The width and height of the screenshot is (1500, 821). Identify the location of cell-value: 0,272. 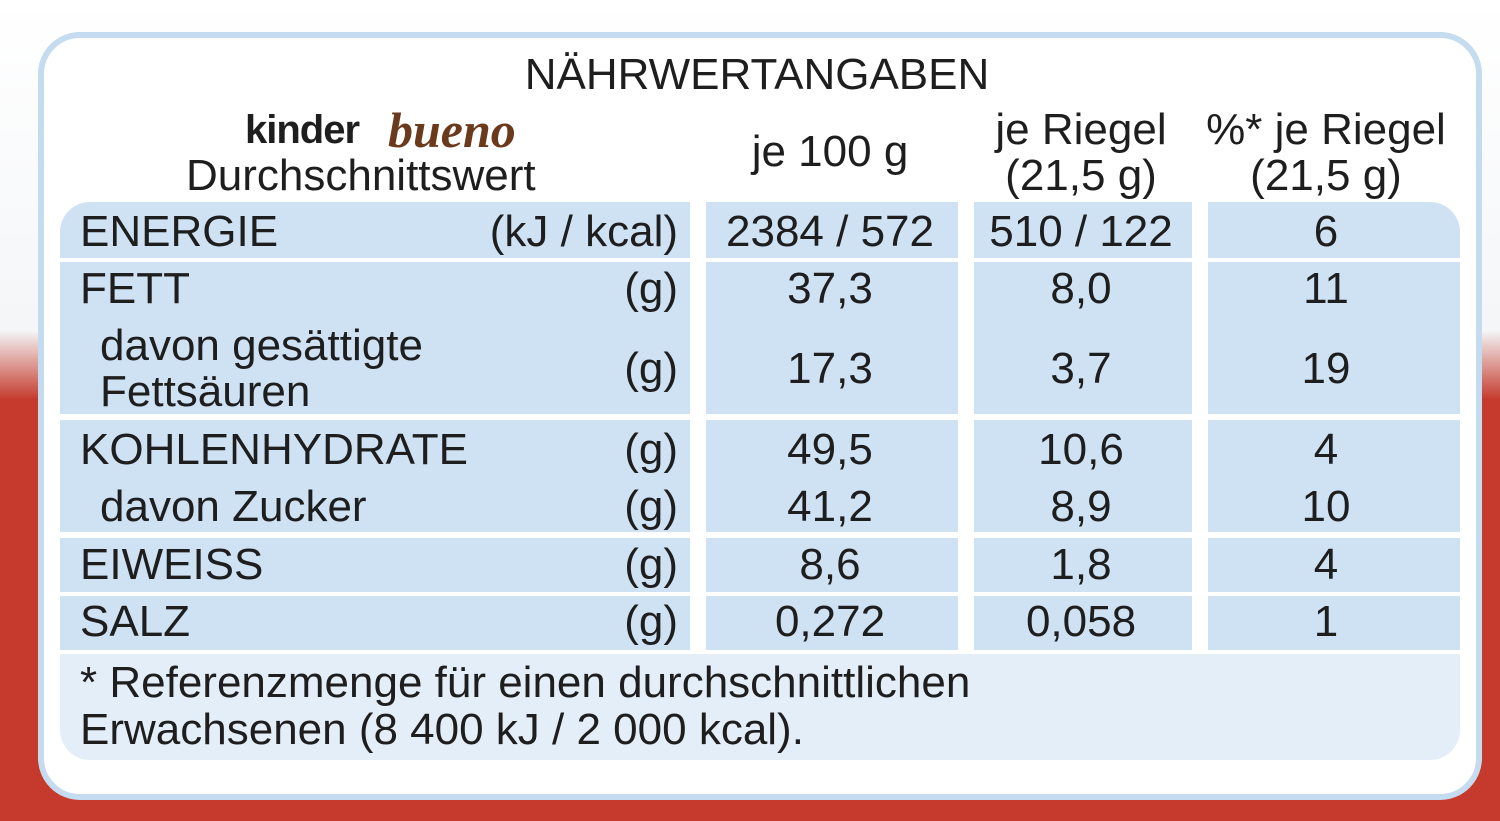
(830, 621).